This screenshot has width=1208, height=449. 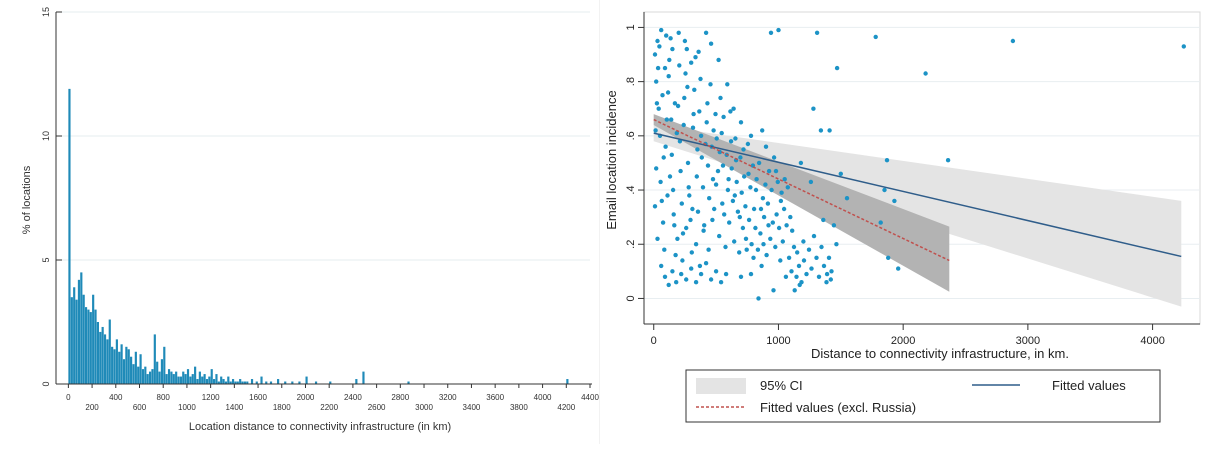 What do you see at coordinates (140, 407) in the screenshot?
I see `histogram-x-tick-label: 600` at bounding box center [140, 407].